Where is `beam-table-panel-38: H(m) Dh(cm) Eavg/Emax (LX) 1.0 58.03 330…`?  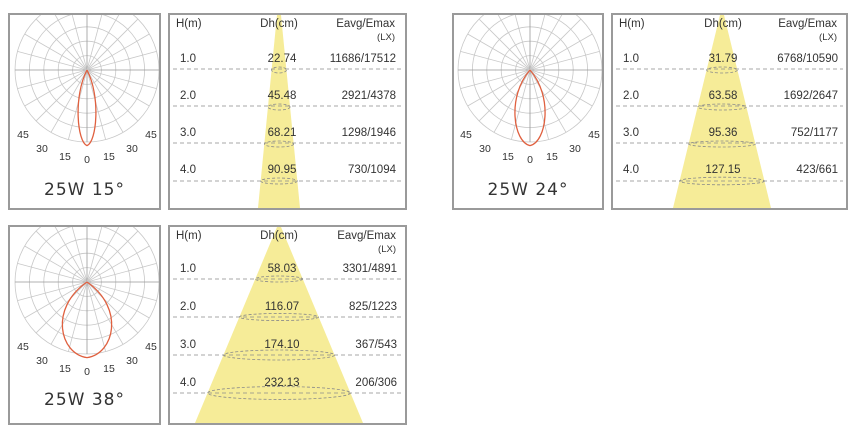 beam-table-panel-38: H(m) Dh(cm) Eavg/Emax (LX) 1.0 58.03 330… is located at coordinates (287, 325).